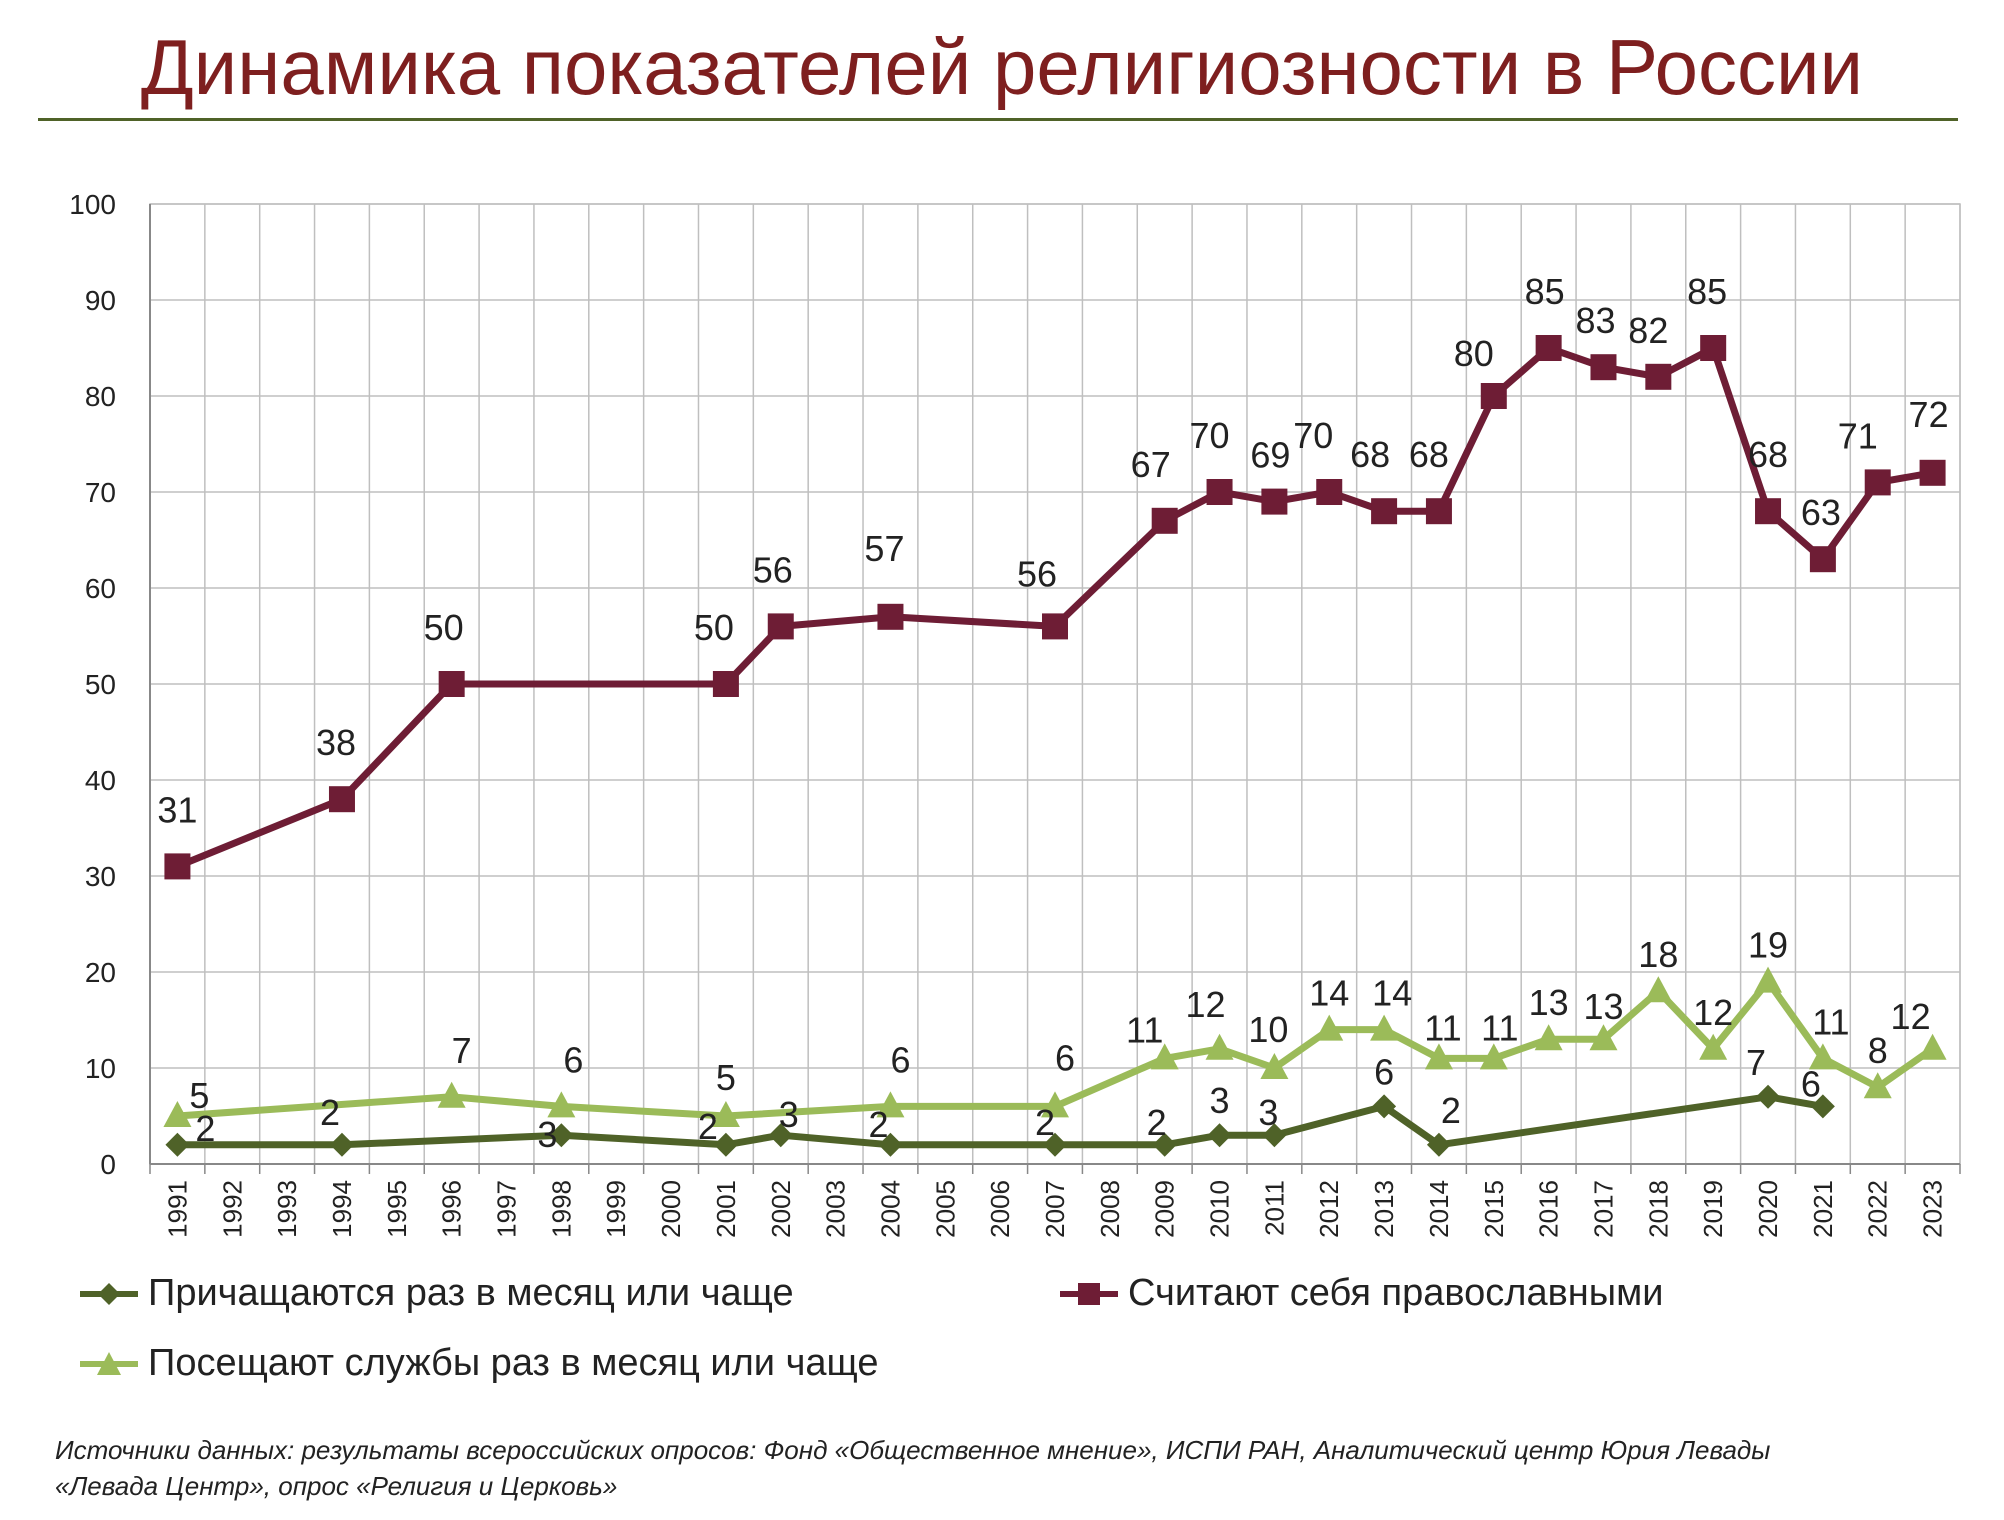 The height and width of the screenshot is (1520, 2004). I want to click on x-tick-label: 2016, so click(1549, 1209).